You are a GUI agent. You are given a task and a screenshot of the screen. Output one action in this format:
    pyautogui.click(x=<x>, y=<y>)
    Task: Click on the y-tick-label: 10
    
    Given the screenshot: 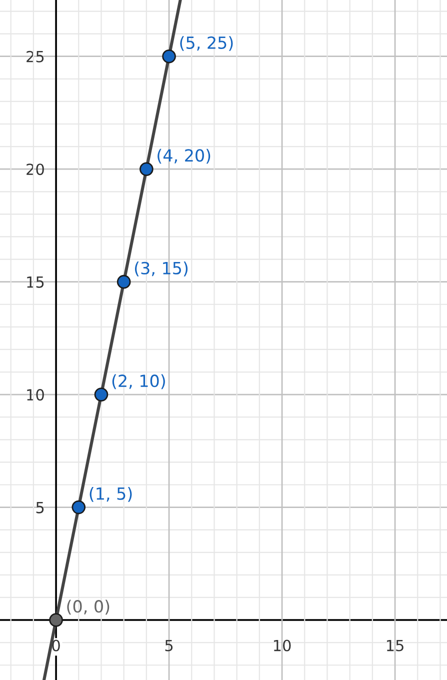 What is the action you would take?
    pyautogui.click(x=35, y=395)
    